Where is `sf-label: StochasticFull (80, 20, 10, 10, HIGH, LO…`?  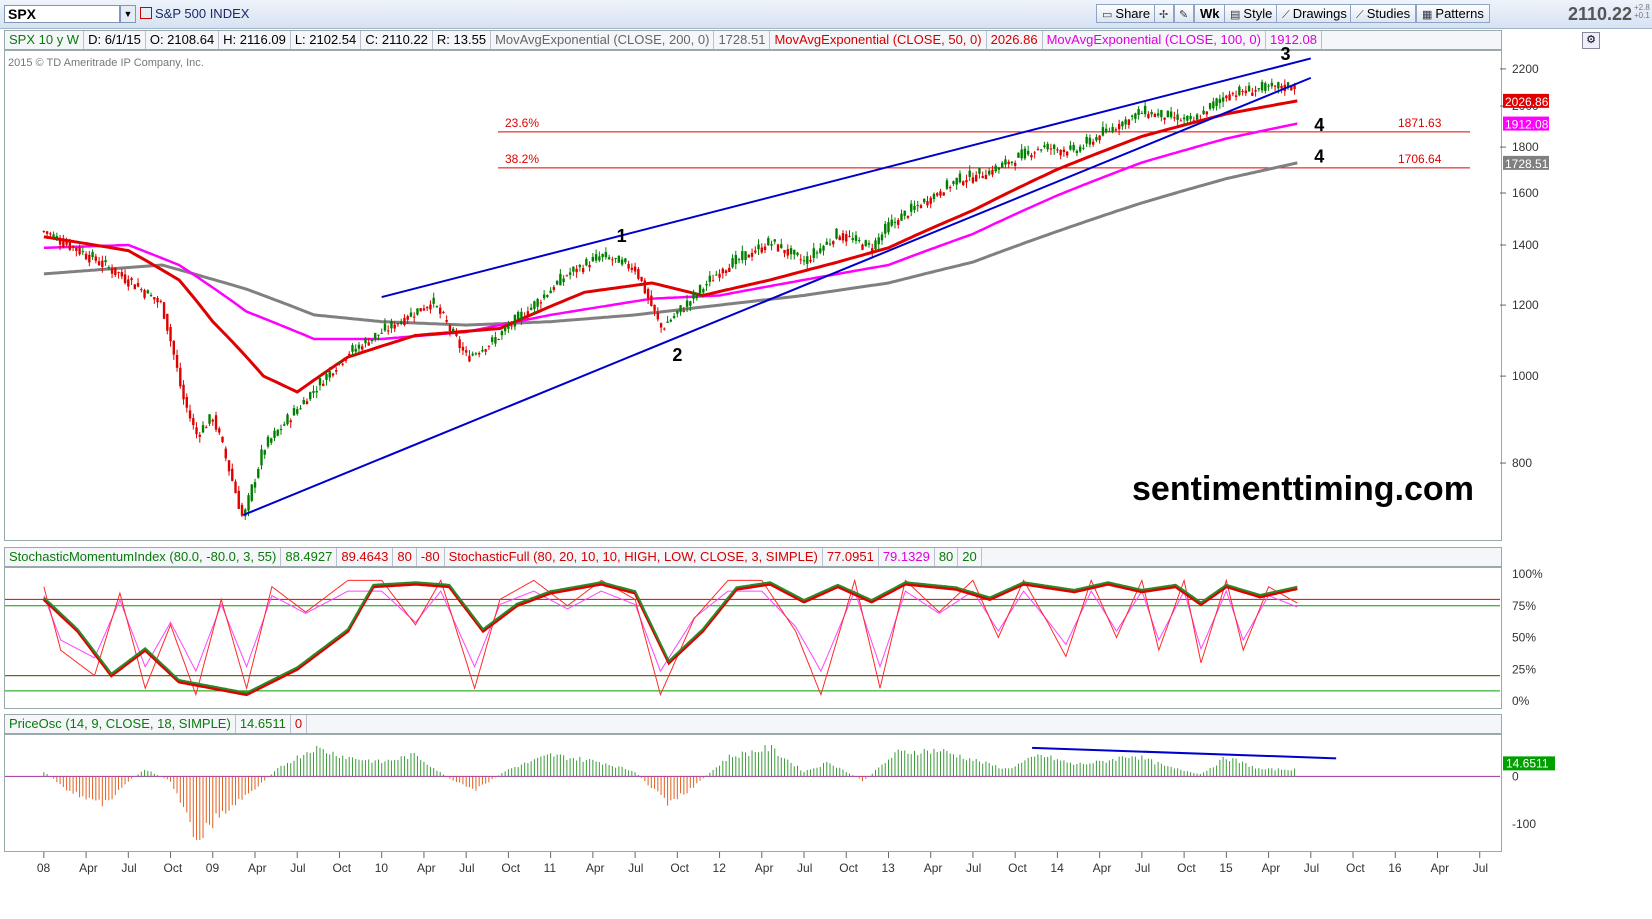 sf-label: StochasticFull (80, 20, 10, 10, HIGH, LO… is located at coordinates (634, 557).